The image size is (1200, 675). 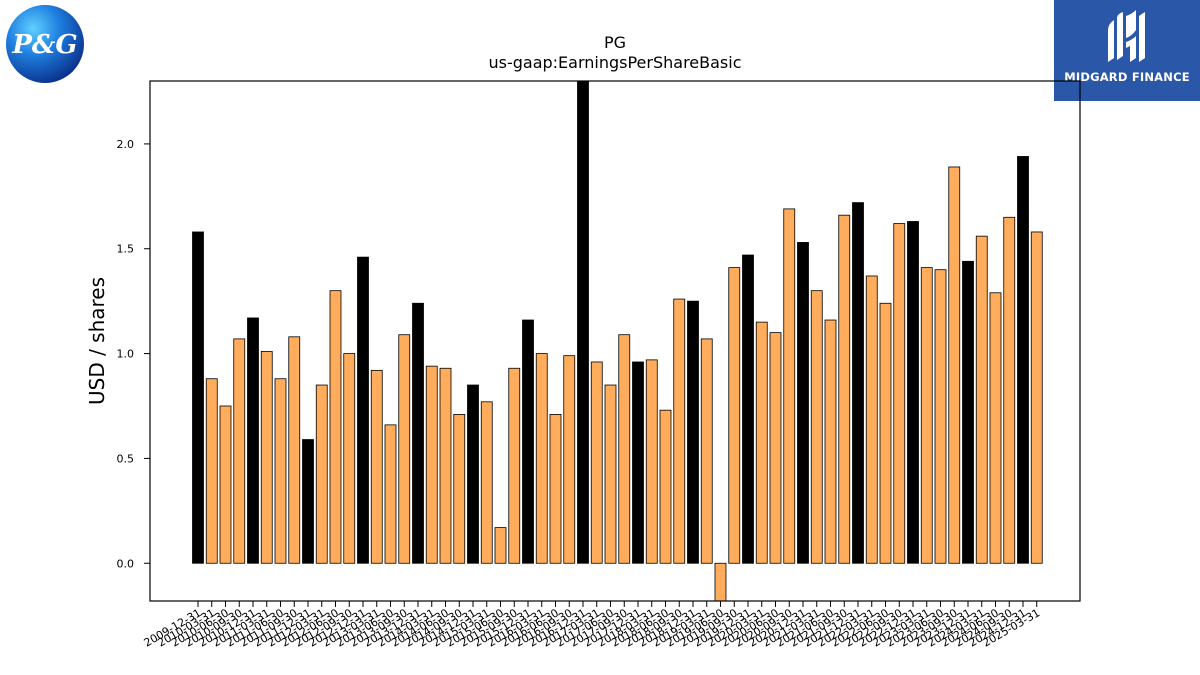 I want to click on y-tick-label: 0.5, so click(x=126, y=458).